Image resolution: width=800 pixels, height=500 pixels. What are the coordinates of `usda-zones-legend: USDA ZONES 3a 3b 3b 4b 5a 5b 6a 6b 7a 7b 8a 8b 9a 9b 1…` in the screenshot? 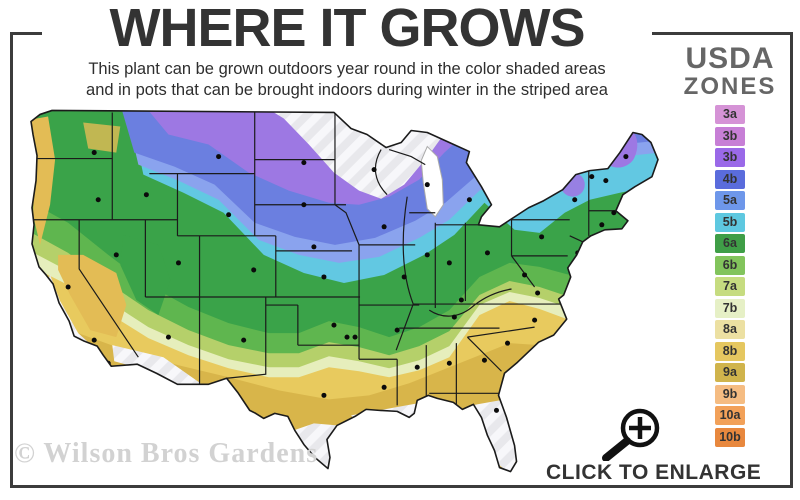 It's located at (730, 246).